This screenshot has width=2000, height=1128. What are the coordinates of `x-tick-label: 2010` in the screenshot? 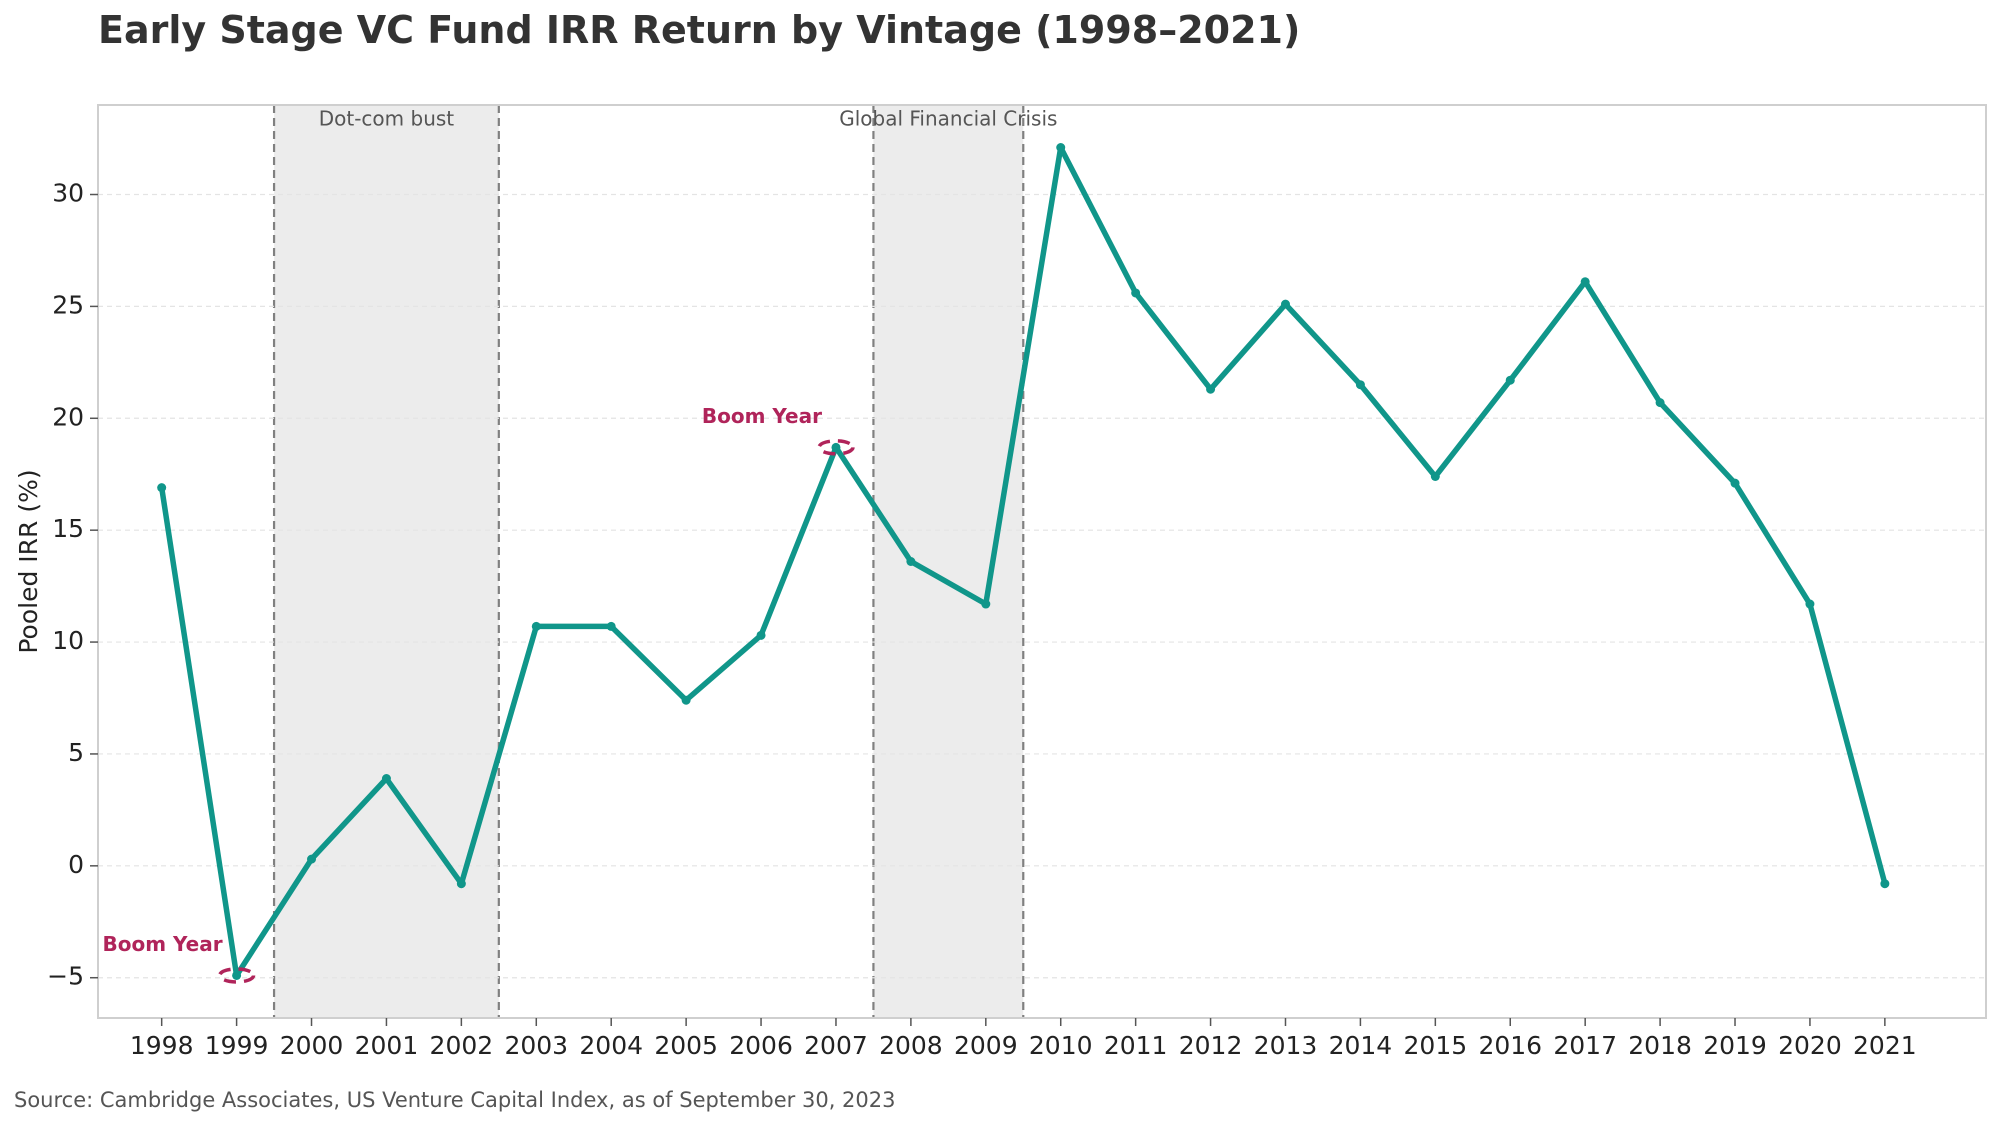 It's located at (1061, 1045).